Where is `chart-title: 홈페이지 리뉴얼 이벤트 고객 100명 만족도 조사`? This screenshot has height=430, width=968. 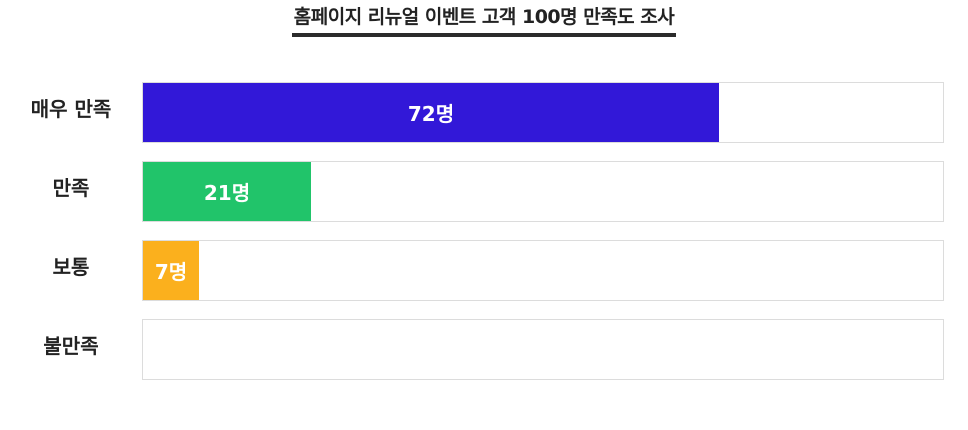
chart-title: 홈페이지 리뉴얼 이벤트 고객 100명 만족도 조사 is located at coordinates (484, 19).